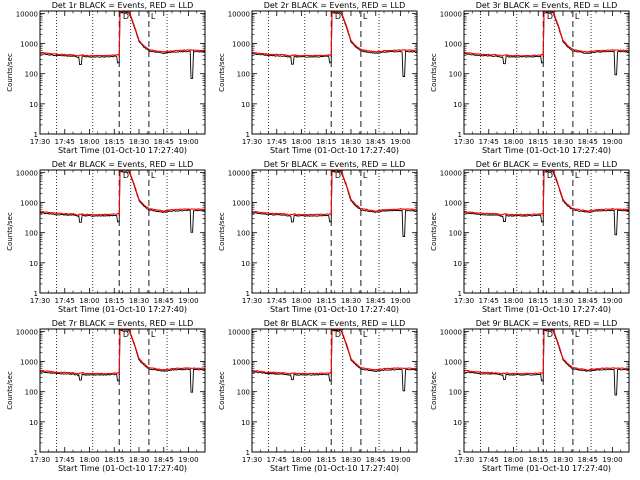 This screenshot has width=640, height=480. I want to click on panel-title: Det 6r BLACK = Events, RED = LLD, so click(547, 164).